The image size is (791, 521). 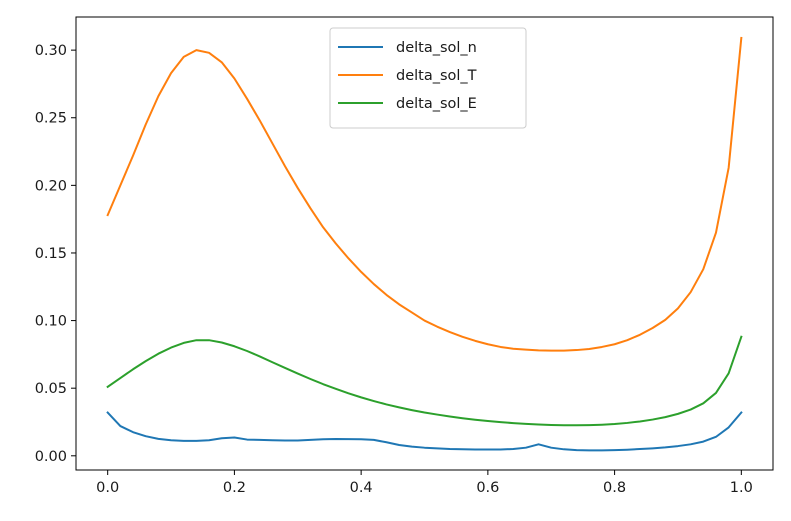 I want to click on y-tick-label: 0.15, so click(x=51, y=254).